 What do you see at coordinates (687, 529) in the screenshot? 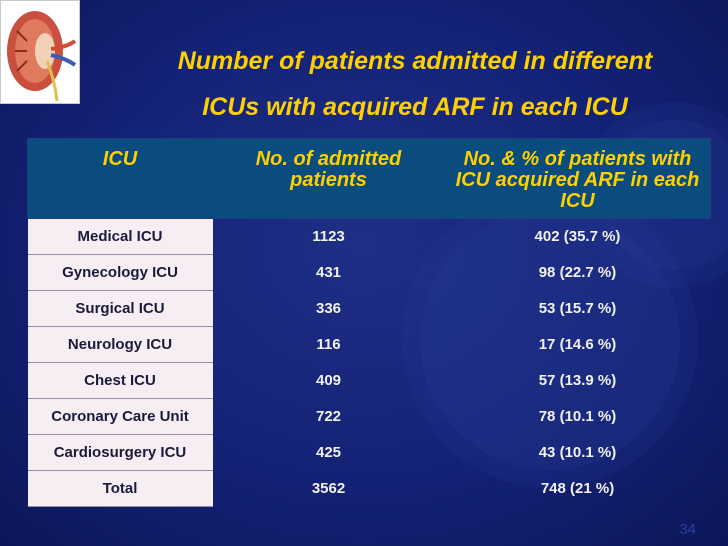
I see `slide-number: 34` at bounding box center [687, 529].